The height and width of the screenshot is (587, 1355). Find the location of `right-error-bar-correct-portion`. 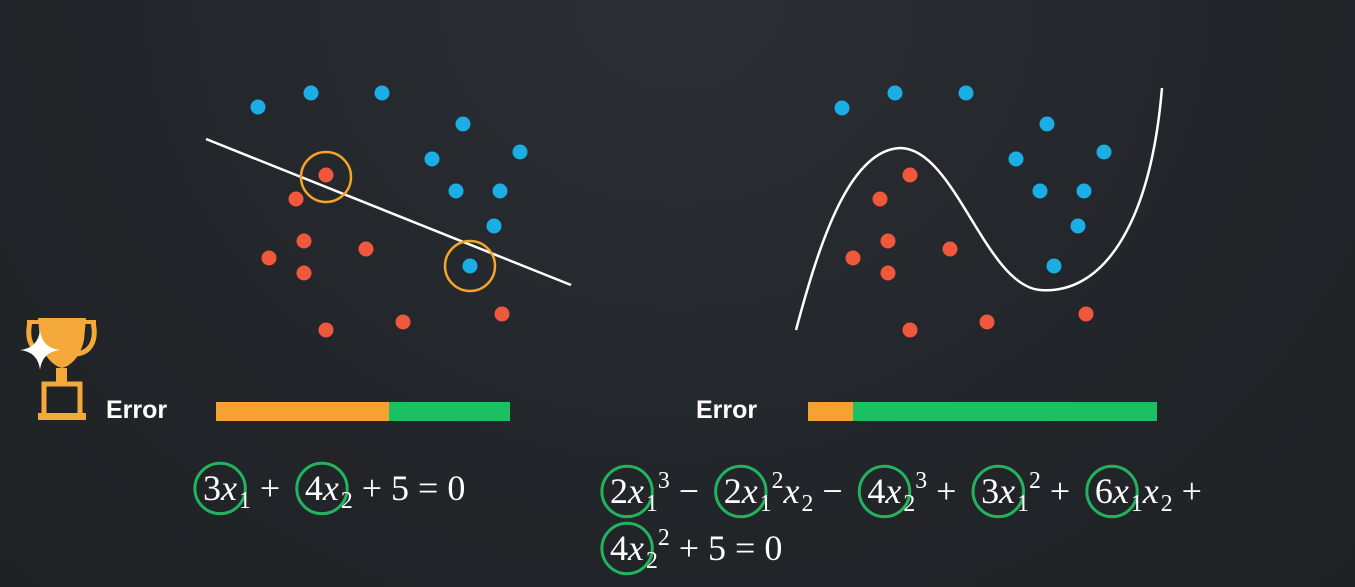

right-error-bar-correct-portion is located at coordinates (1005, 411).